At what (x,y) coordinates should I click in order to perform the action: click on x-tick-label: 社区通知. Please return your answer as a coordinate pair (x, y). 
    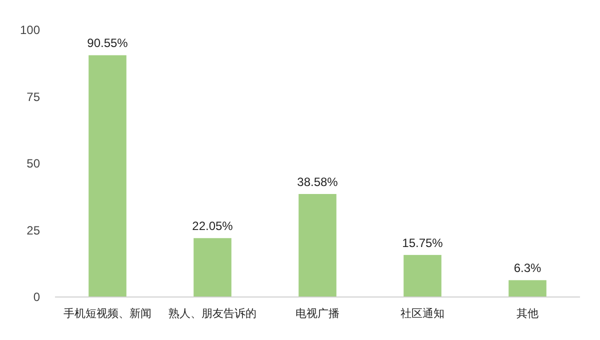
    Looking at the image, I should click on (422, 313).